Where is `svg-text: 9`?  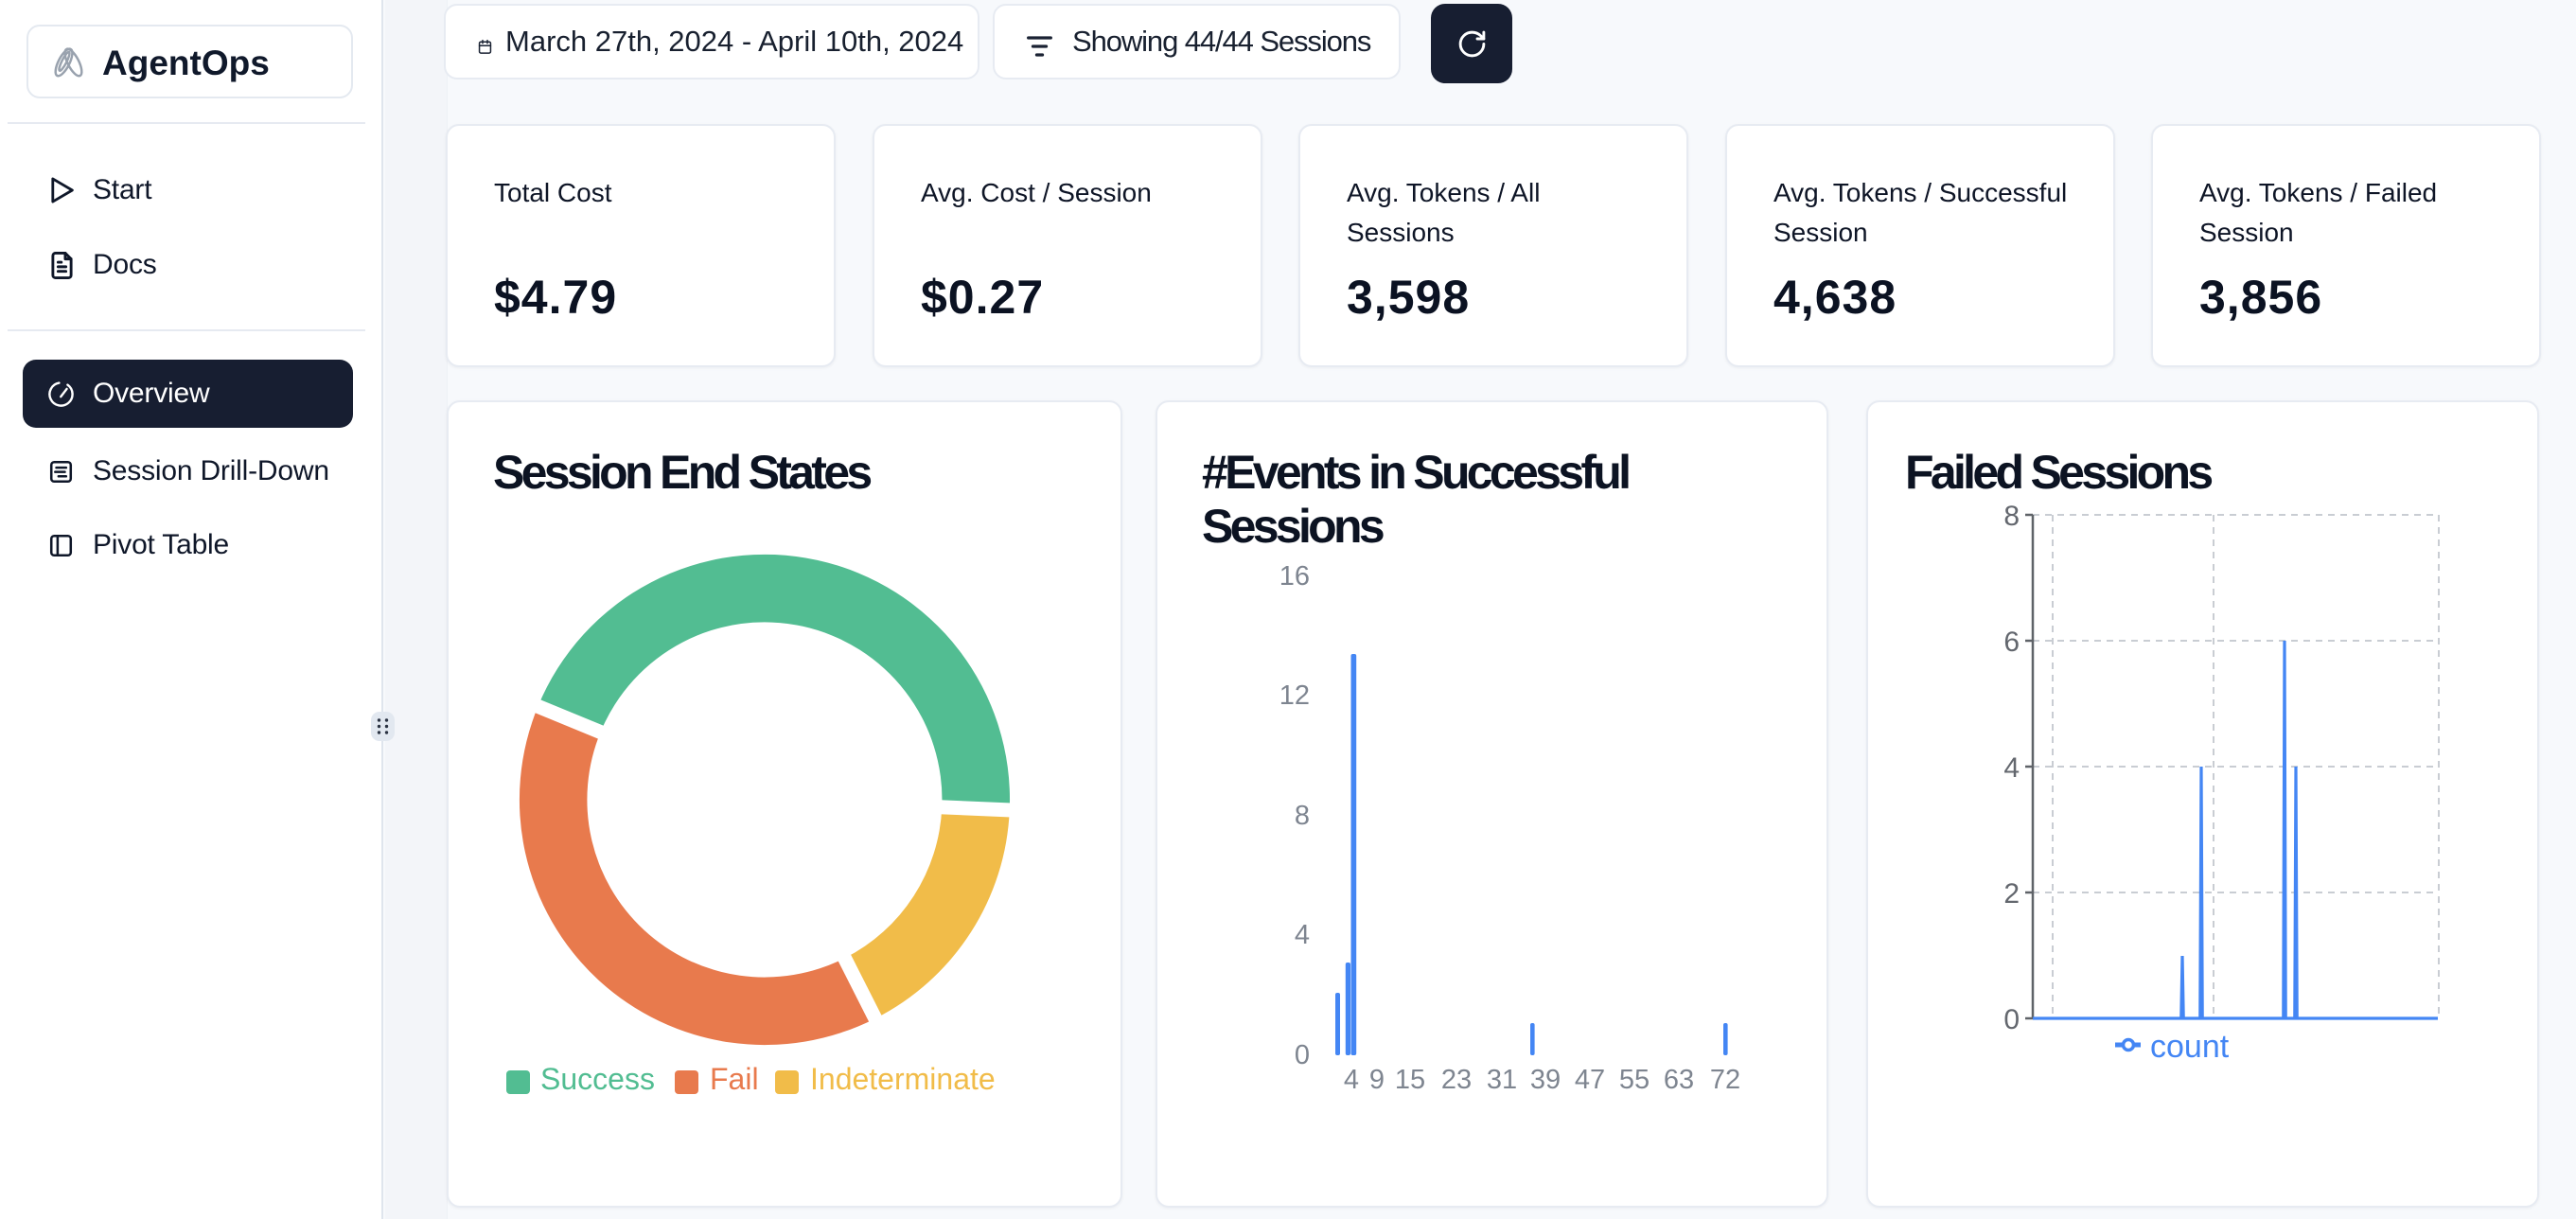 svg-text: 9 is located at coordinates (1377, 1080).